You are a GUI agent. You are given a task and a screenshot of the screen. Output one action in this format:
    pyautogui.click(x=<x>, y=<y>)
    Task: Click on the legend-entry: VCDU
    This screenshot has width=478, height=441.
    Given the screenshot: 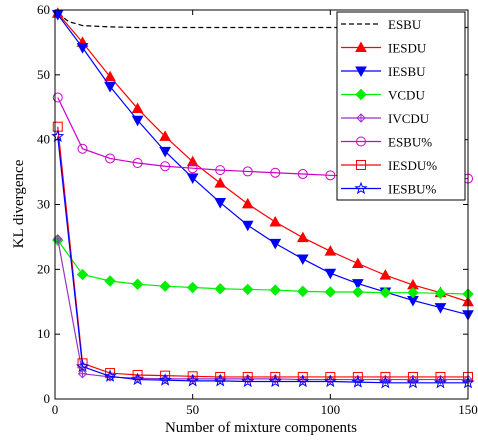 What is the action you would take?
    pyautogui.click(x=383, y=95)
    